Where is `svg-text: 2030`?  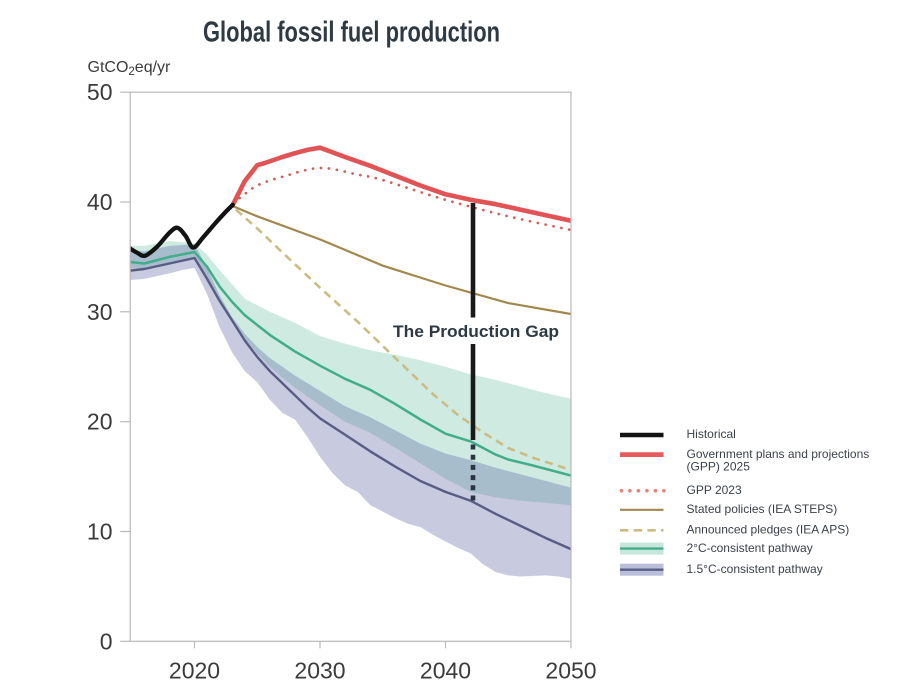 svg-text: 2030 is located at coordinates (319, 671).